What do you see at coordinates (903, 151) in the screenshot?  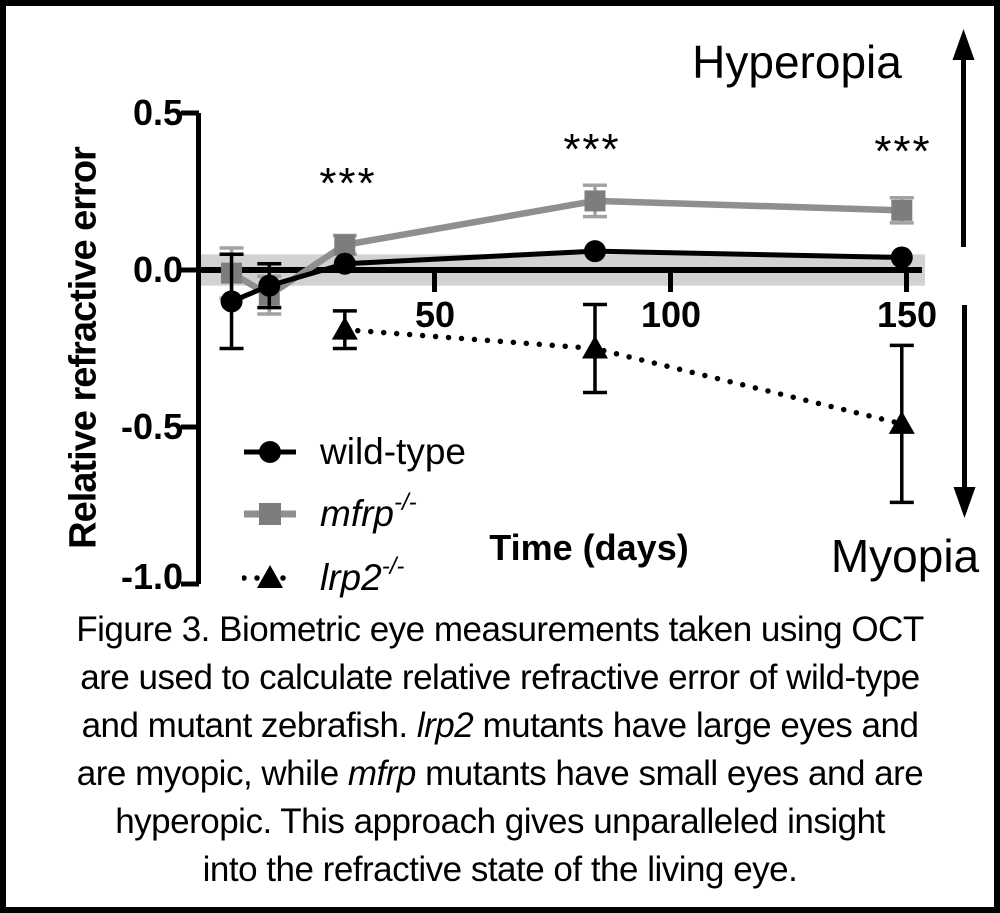 I see `significance-mark-150d: ***` at bounding box center [903, 151].